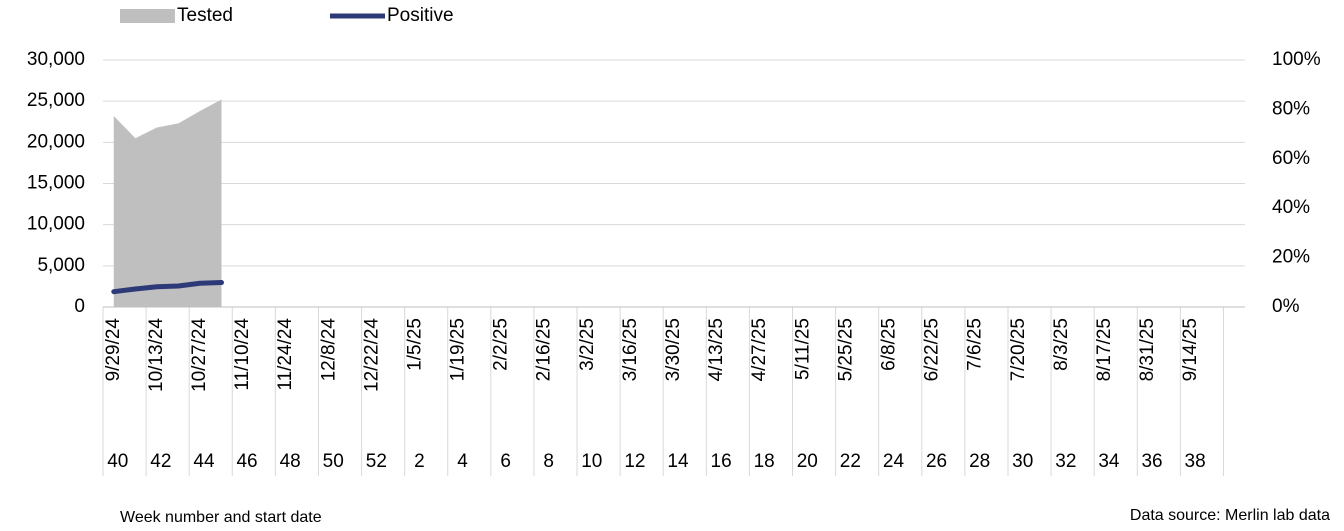  What do you see at coordinates (1109, 461) in the screenshot?
I see `week-label: 34` at bounding box center [1109, 461].